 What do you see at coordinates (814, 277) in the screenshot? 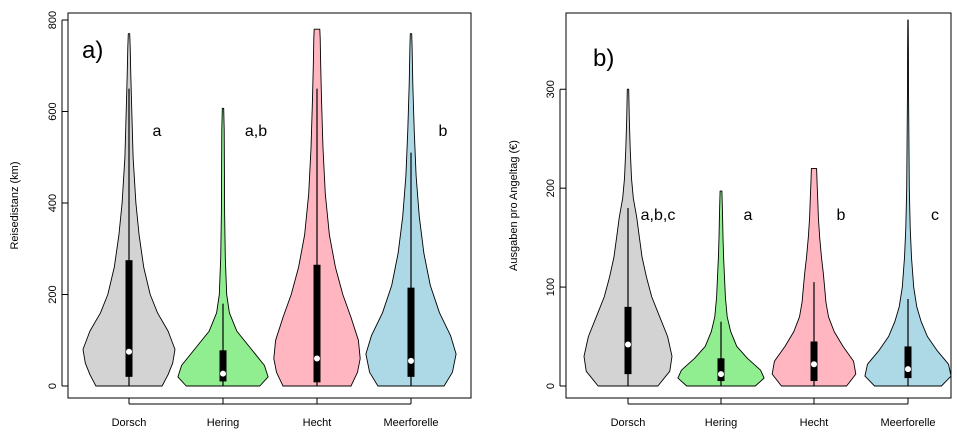
I see `violin-hecht` at bounding box center [814, 277].